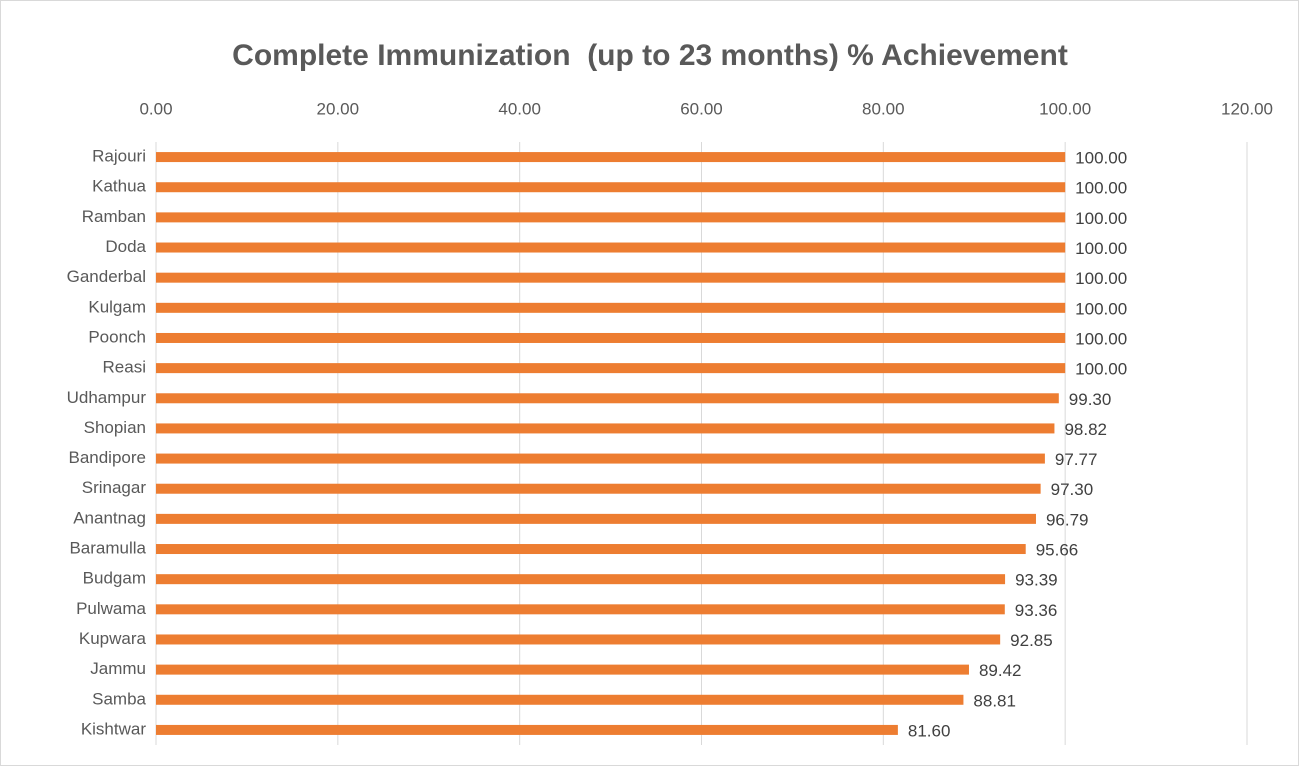 The image size is (1300, 767). What do you see at coordinates (1000, 670) in the screenshot?
I see `data-label: 89.42` at bounding box center [1000, 670].